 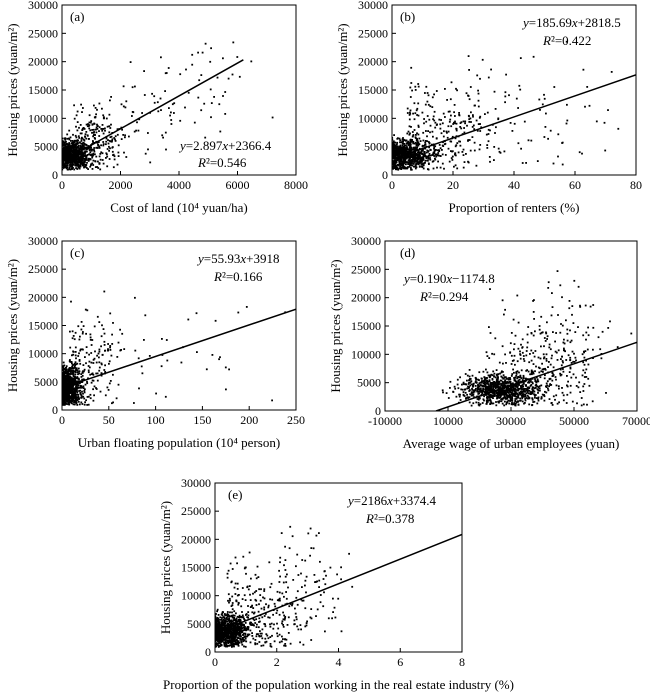 I want to click on data-points, so click(x=174, y=348).